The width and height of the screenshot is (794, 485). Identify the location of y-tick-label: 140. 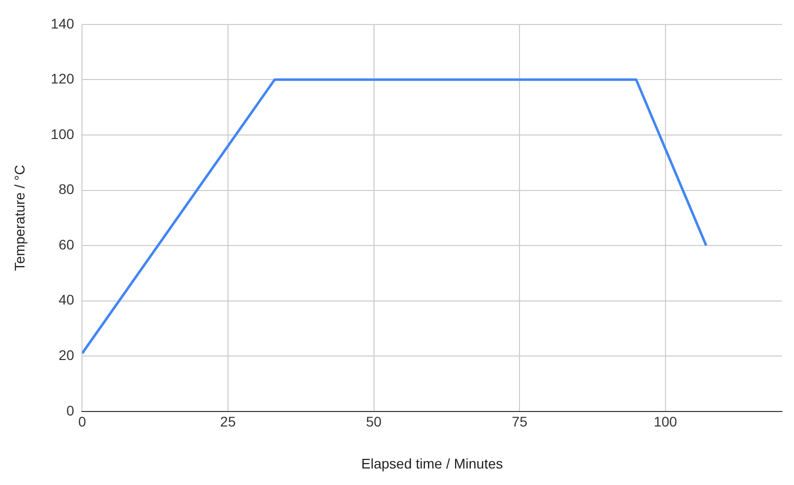
(62, 23).